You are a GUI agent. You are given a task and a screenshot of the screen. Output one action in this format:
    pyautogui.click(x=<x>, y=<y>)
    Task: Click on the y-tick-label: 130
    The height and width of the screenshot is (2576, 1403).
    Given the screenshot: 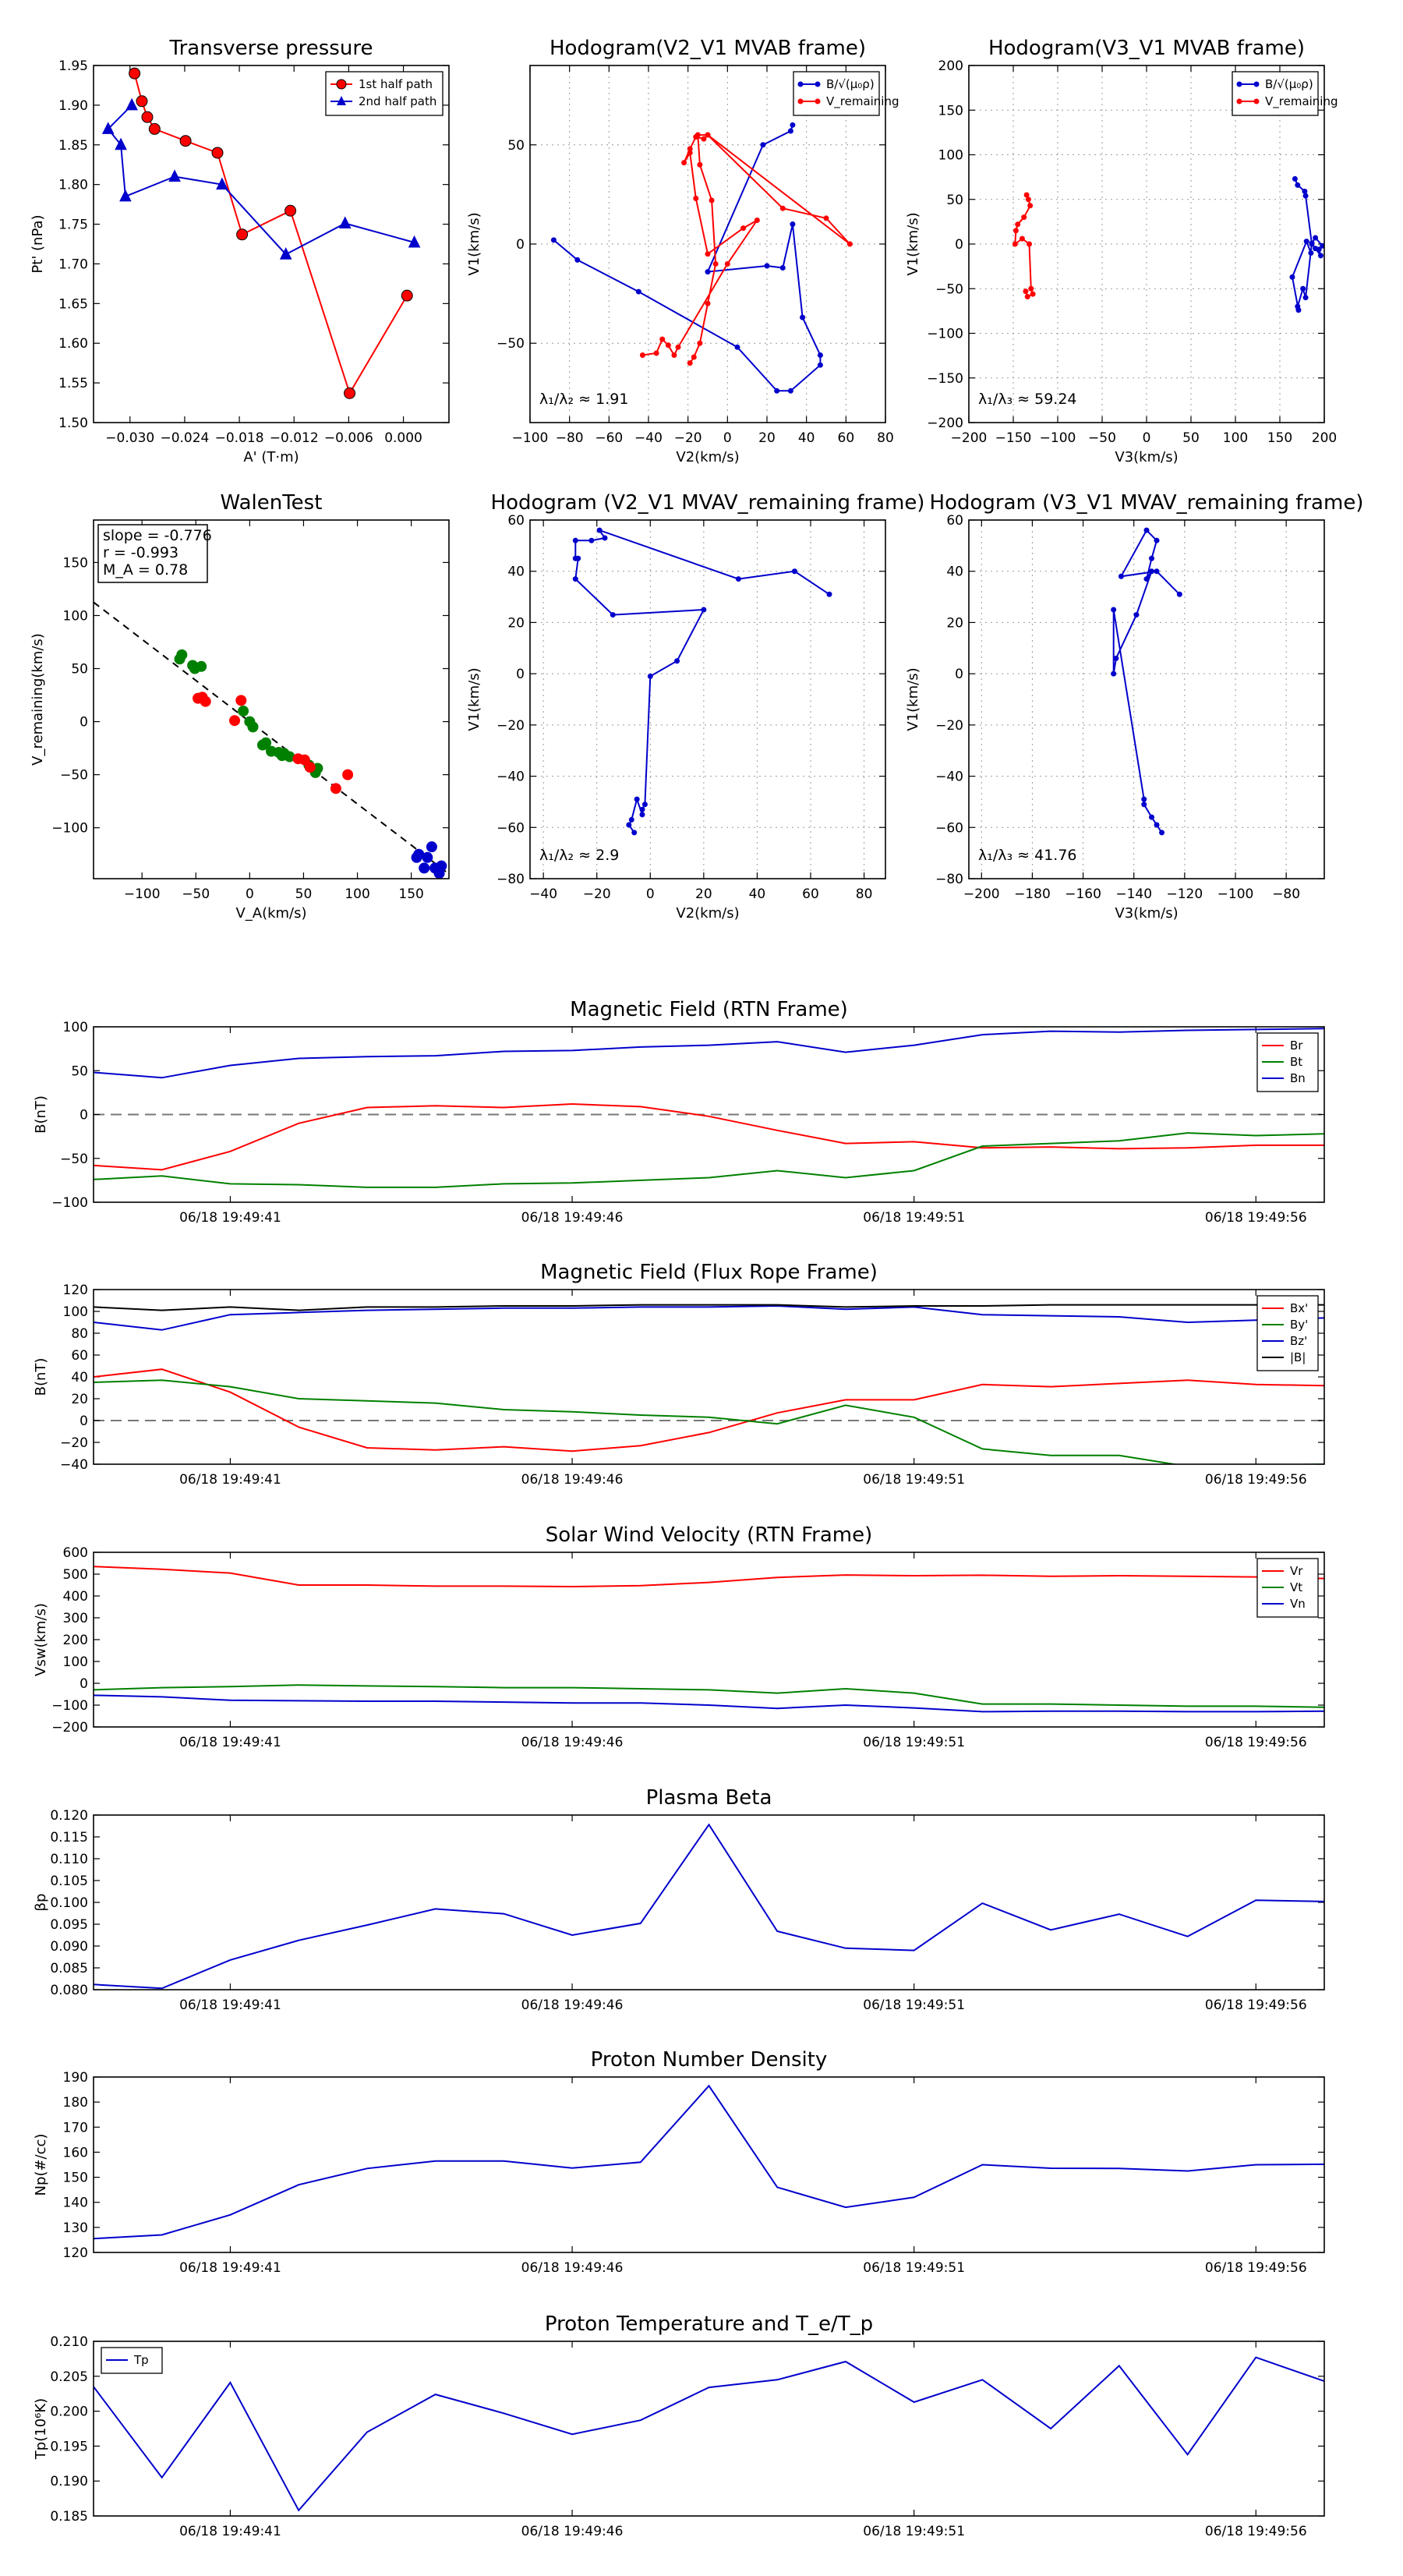 What is the action you would take?
    pyautogui.click(x=75, y=2228)
    